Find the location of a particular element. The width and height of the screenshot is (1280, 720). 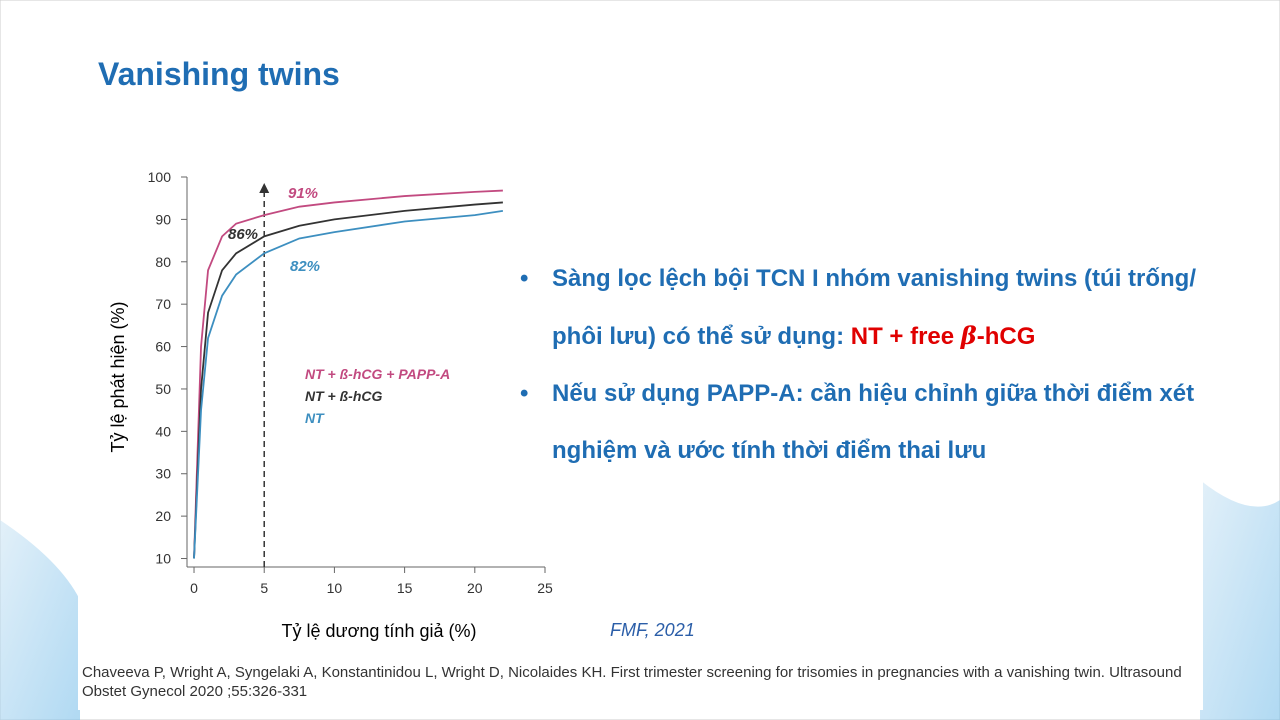

y-tick-label: 80 is located at coordinates (163, 262).